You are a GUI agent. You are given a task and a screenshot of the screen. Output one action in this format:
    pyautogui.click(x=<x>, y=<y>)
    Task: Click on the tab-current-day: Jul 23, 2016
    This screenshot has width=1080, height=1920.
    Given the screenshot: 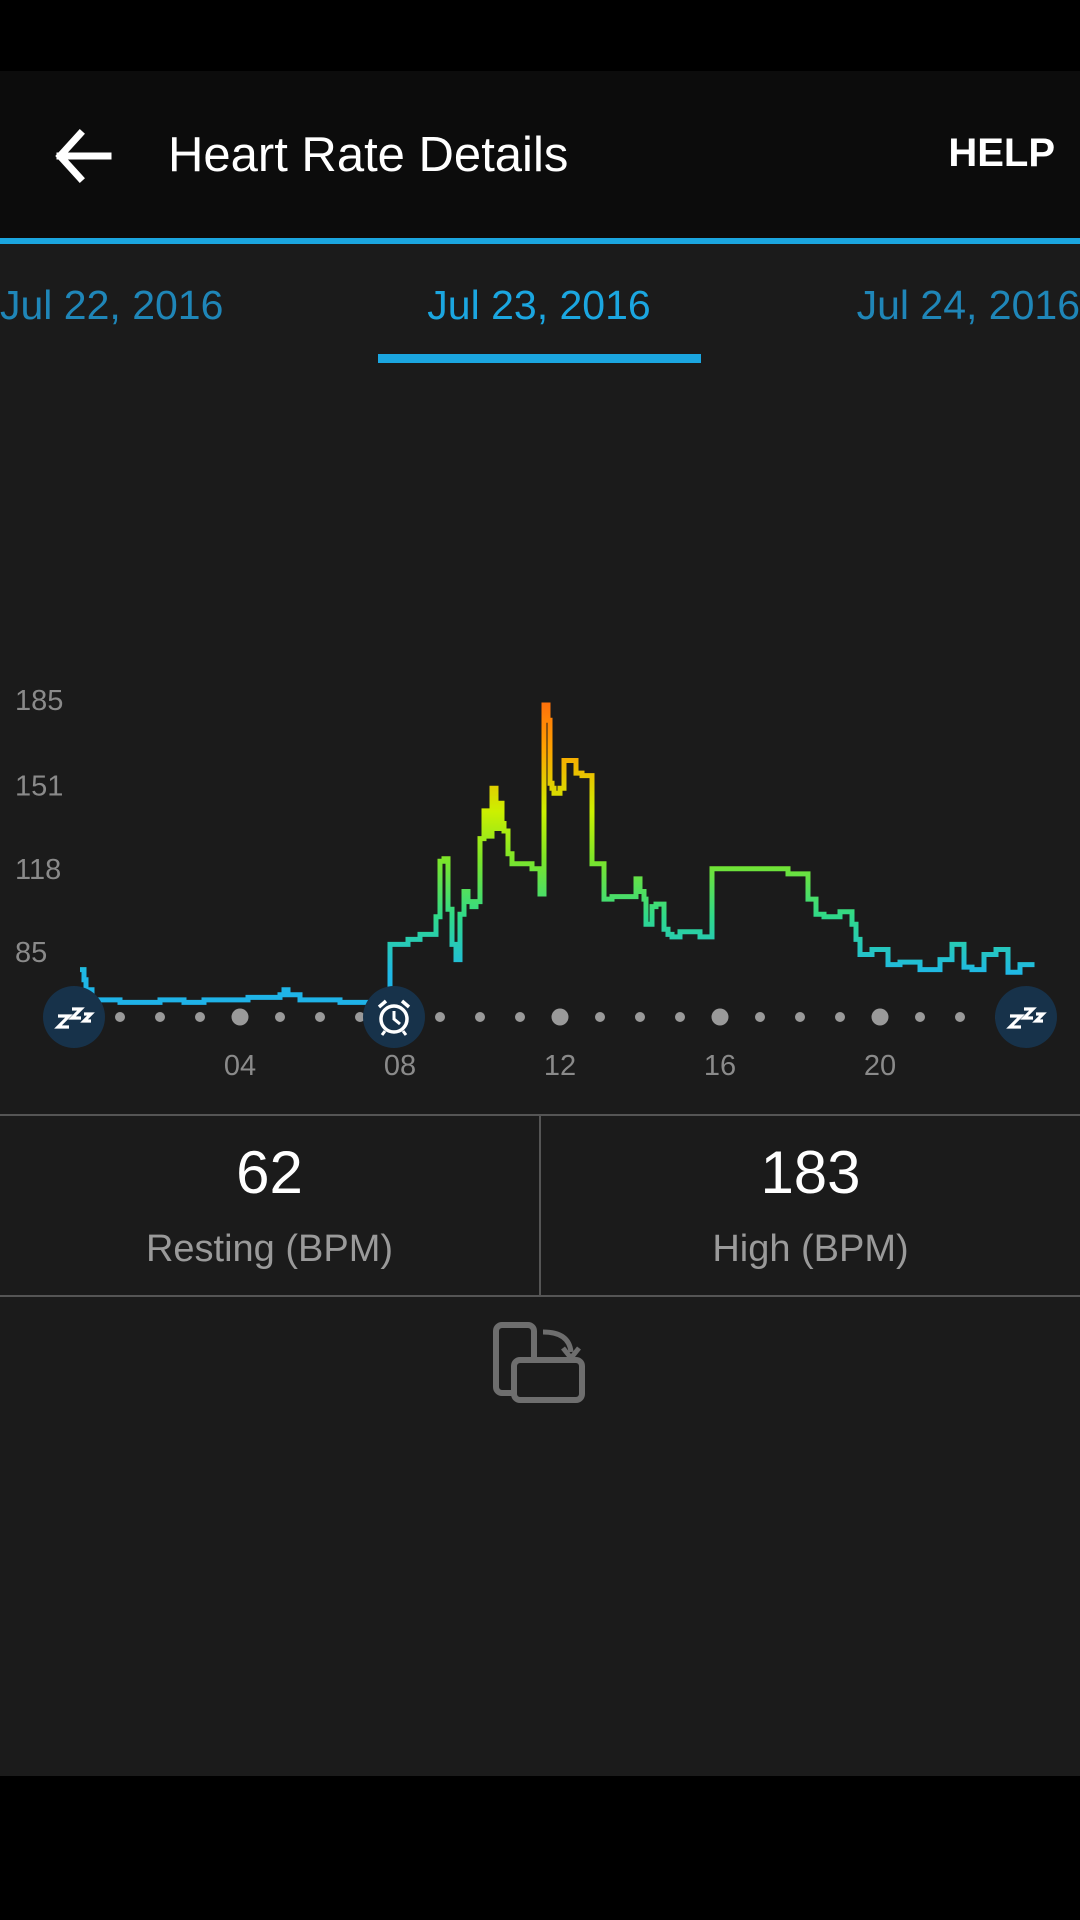 What is the action you would take?
    pyautogui.click(x=539, y=305)
    